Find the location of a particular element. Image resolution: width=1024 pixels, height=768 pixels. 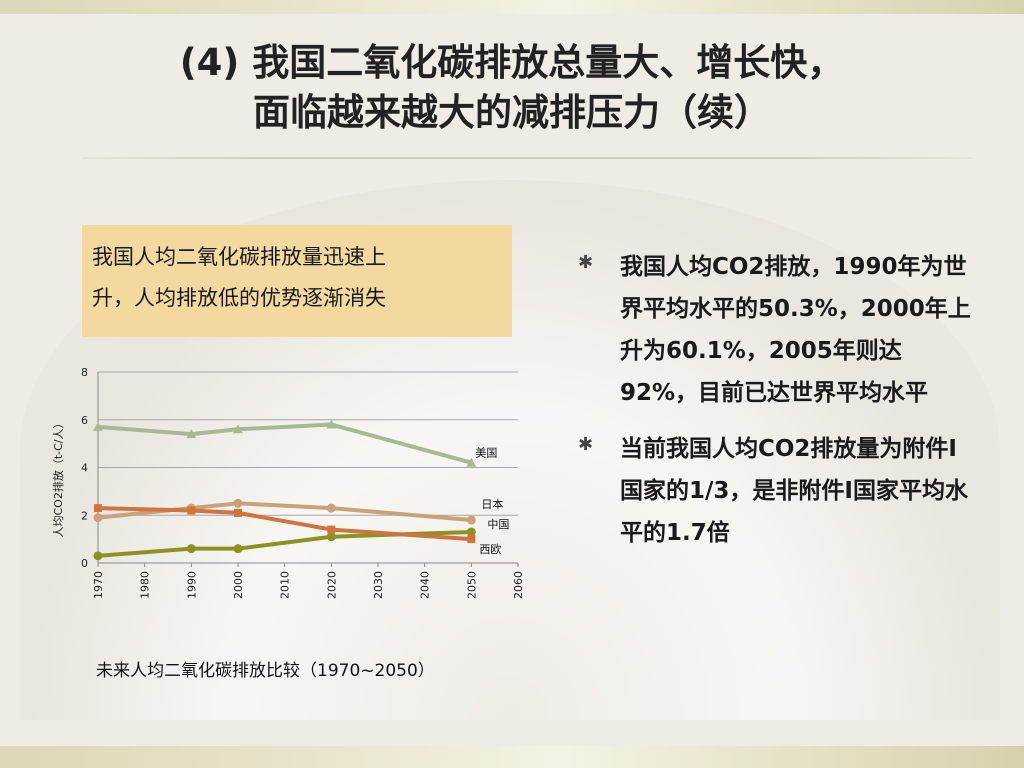

x-tick-label: 2010 is located at coordinates (285, 585).